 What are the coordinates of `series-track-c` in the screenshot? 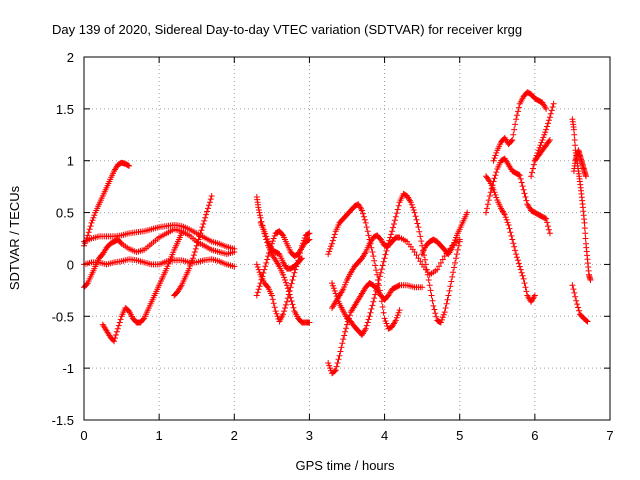 It's located at (159, 237).